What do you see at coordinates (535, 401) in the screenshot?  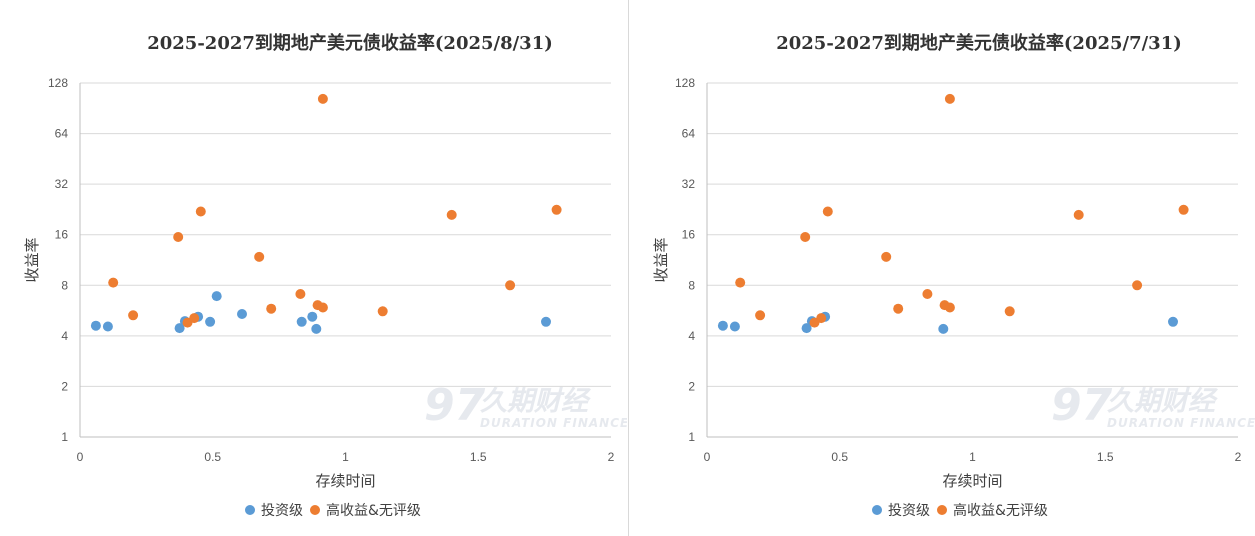 I see `watermark-name: 久期财经` at bounding box center [535, 401].